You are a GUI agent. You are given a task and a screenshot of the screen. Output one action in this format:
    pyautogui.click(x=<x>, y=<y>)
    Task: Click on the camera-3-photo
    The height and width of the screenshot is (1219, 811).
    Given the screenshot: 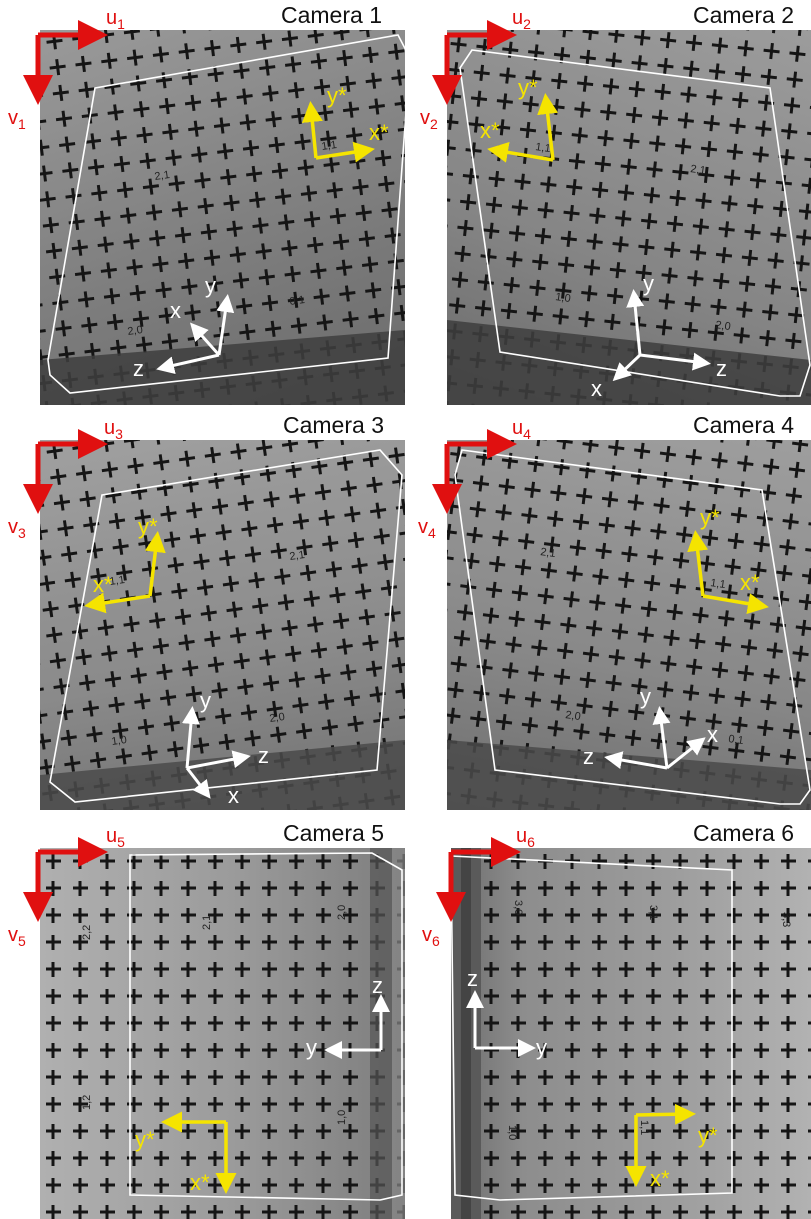 What is the action you would take?
    pyautogui.click(x=222, y=625)
    